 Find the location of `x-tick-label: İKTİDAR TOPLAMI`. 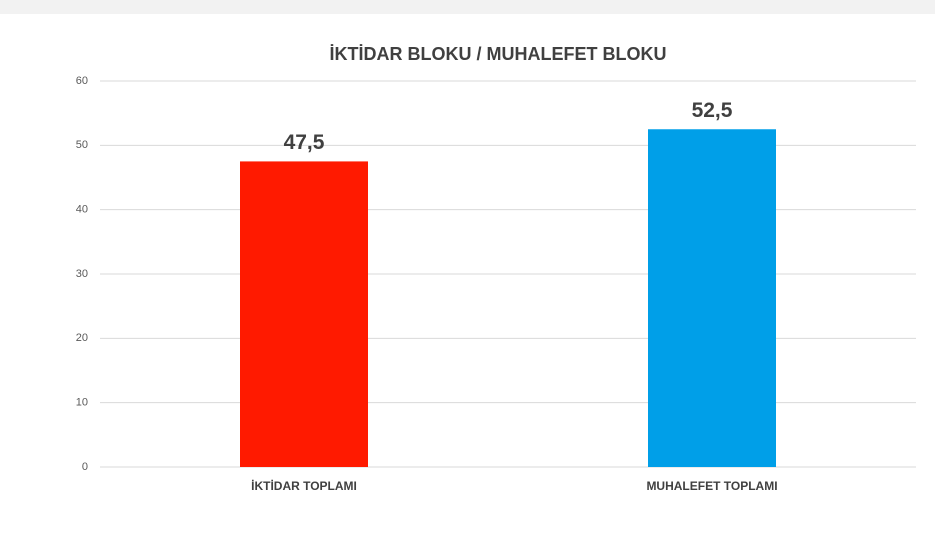

x-tick-label: İKTİDAR TOPLAMI is located at coordinates (304, 485).